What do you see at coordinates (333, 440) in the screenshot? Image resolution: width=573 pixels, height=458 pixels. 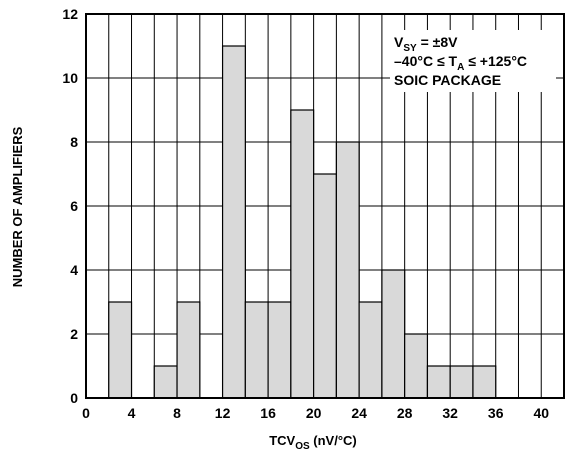 I see `x-axis-title-suffix: (nV/°C)` at bounding box center [333, 440].